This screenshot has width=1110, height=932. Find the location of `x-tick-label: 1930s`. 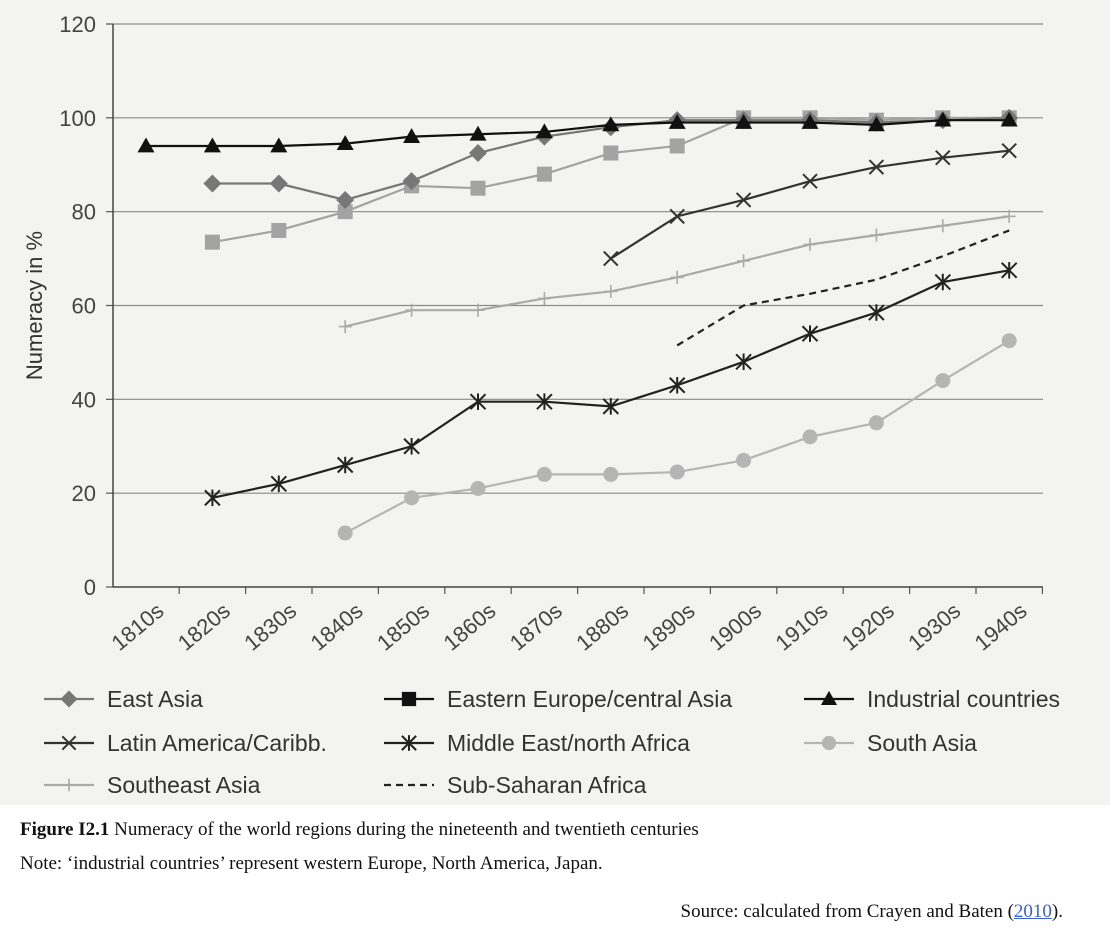

x-tick-label: 1930s is located at coordinates (934, 627).